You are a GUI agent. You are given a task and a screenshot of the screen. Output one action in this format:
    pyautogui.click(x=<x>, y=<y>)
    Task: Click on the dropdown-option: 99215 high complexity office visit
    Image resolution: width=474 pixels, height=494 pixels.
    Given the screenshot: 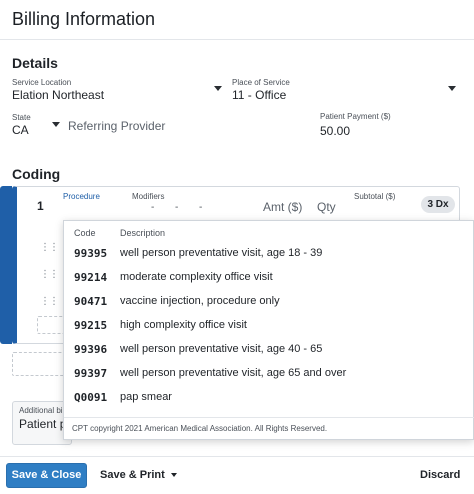 What is the action you would take?
    pyautogui.click(x=269, y=326)
    